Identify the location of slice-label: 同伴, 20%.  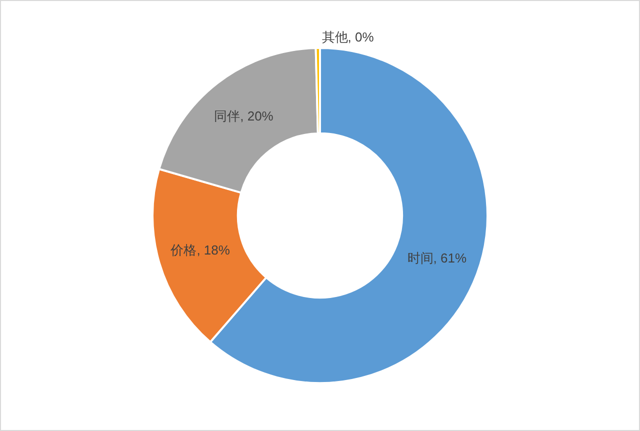
(244, 116).